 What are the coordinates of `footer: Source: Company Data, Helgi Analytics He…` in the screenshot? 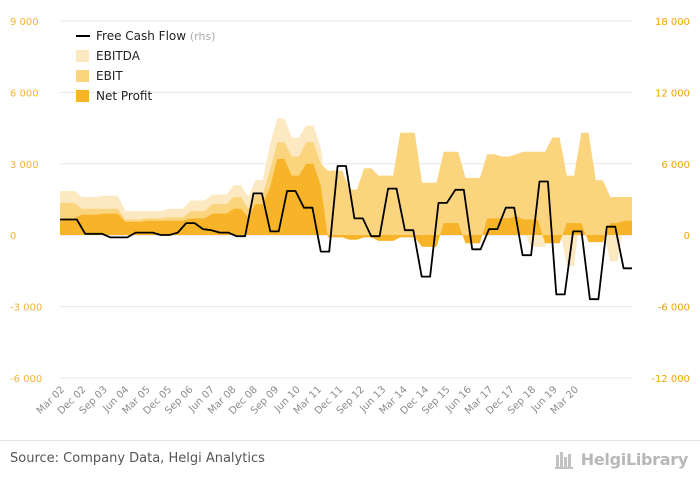 It's located at (350, 462).